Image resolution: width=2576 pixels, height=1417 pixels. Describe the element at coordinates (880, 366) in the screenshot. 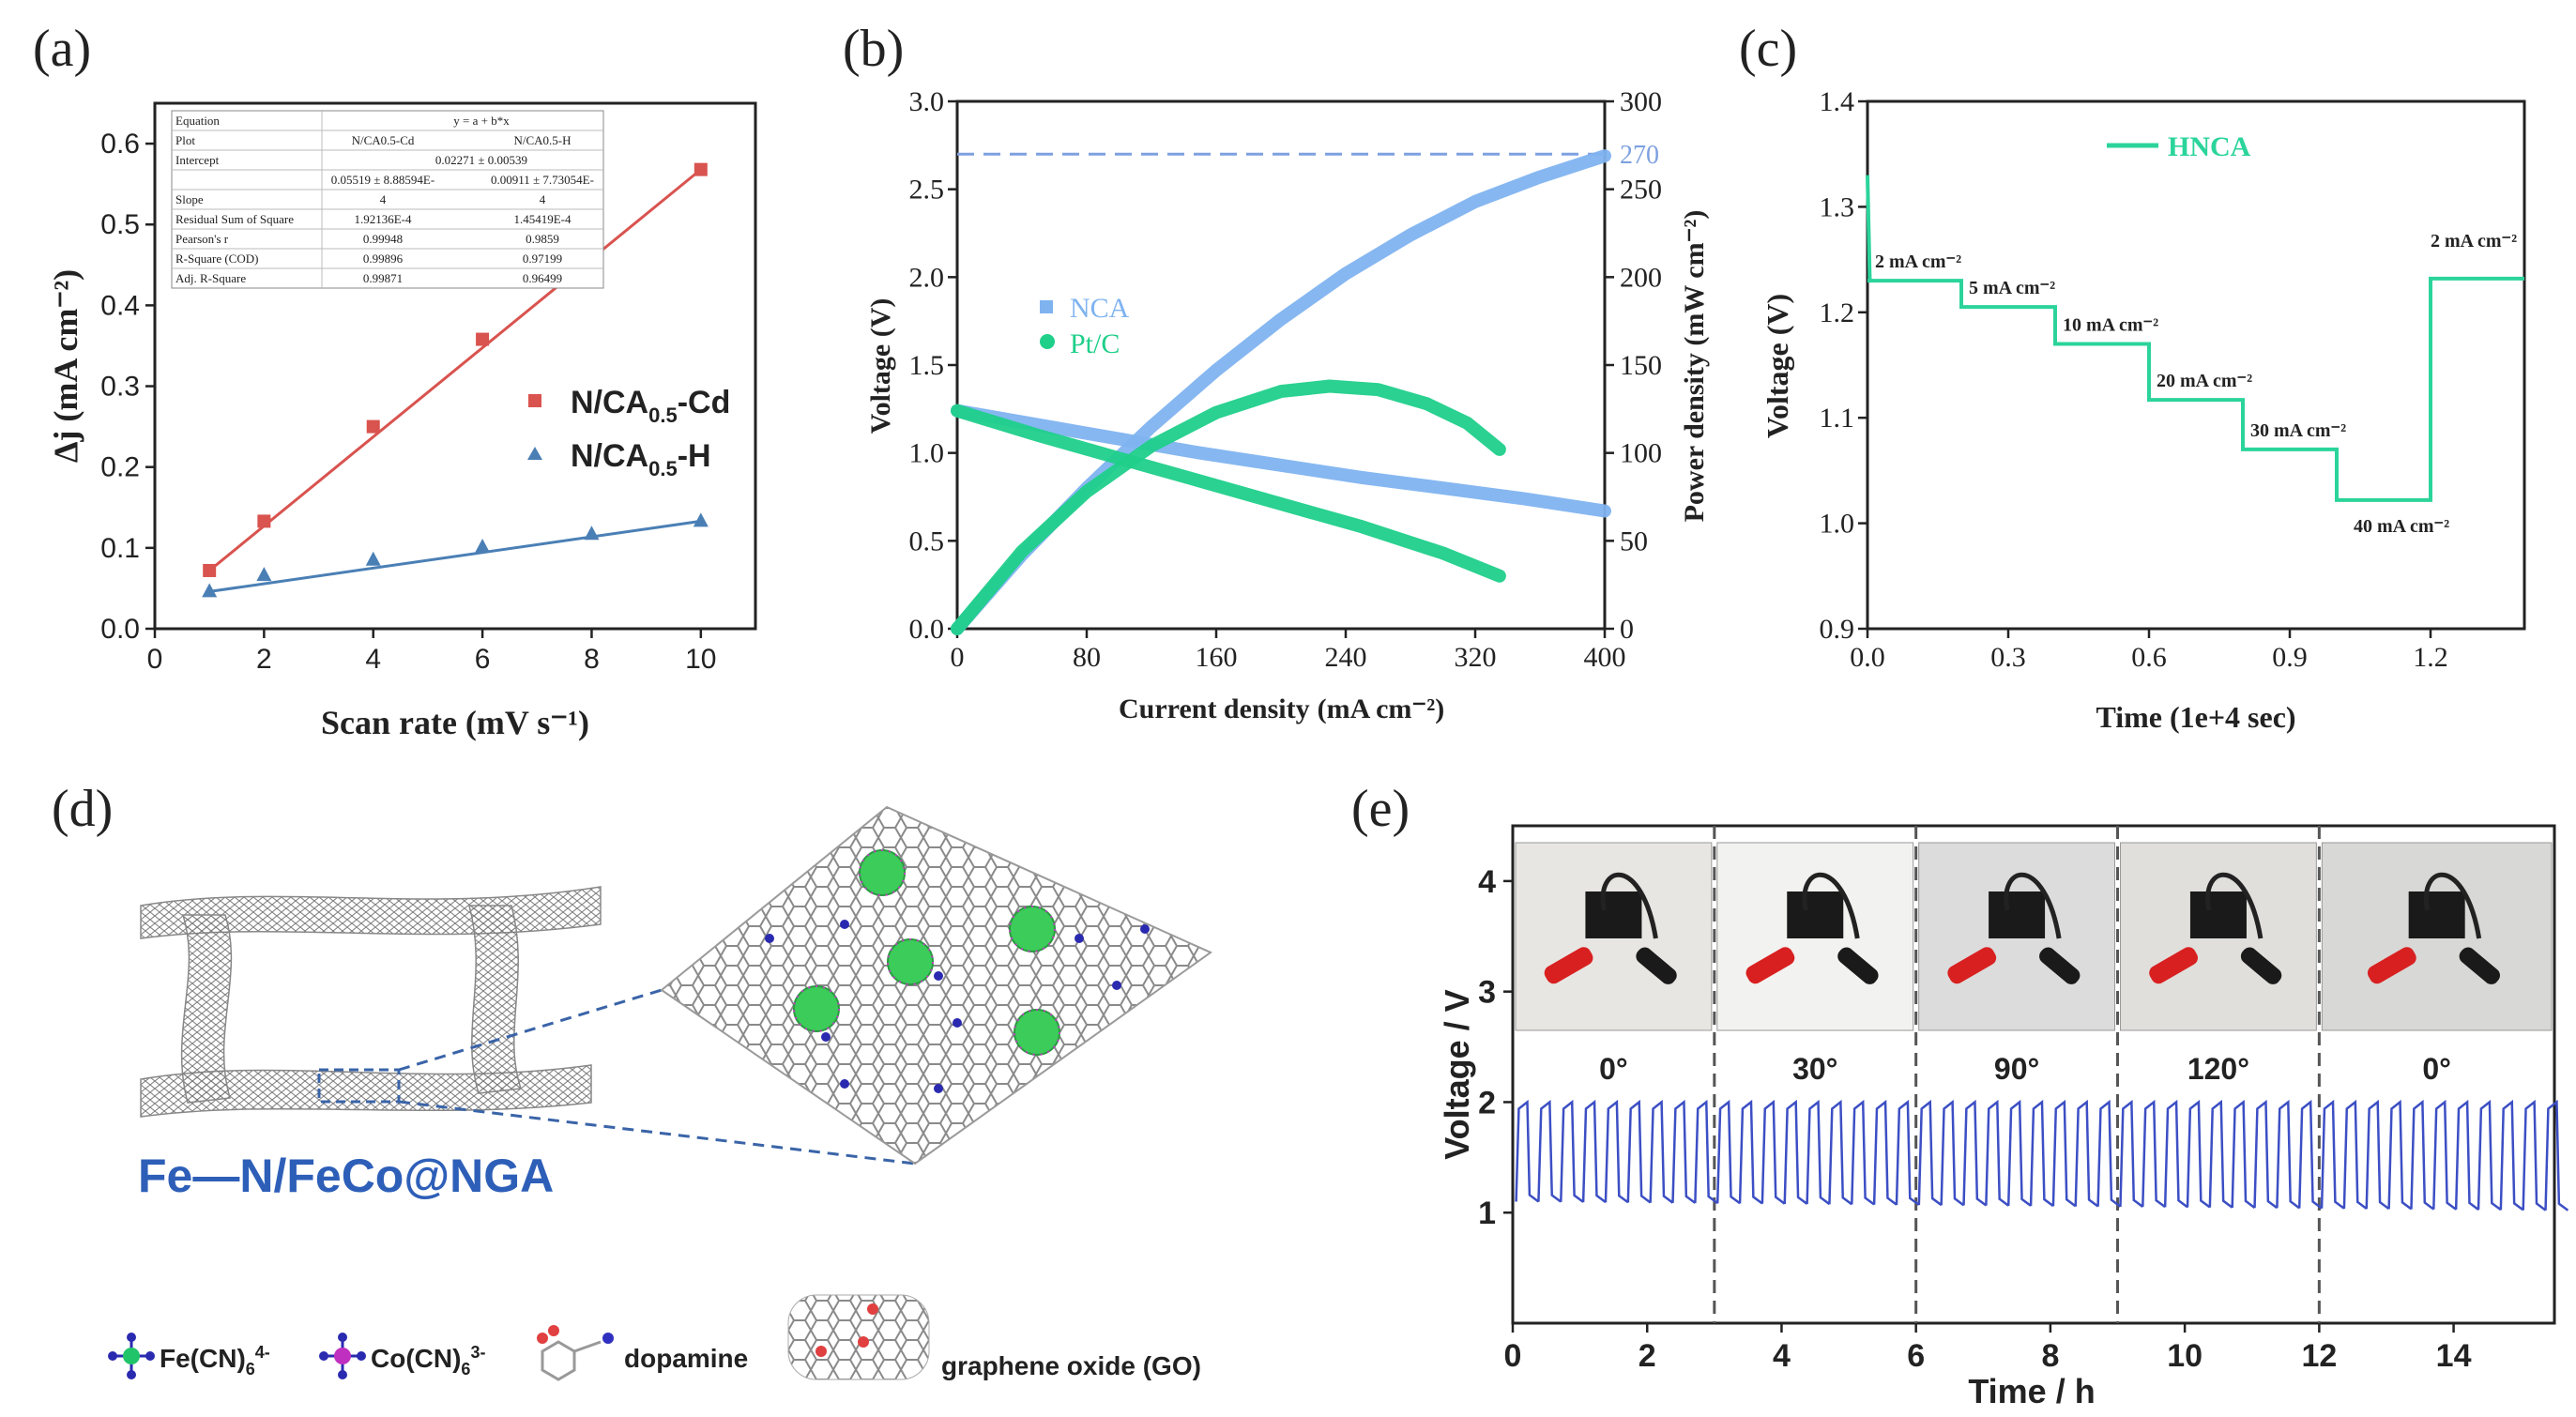

I see `chart-b-ylabel: Voltage (V)` at that location.